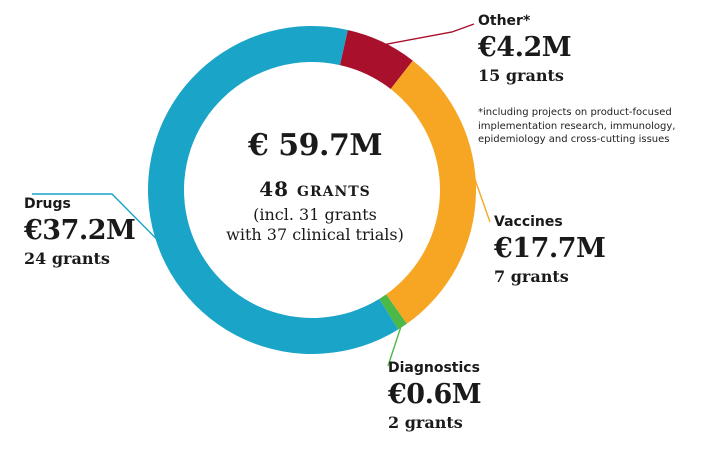  I want to click on slice-vaccines, so click(431, 192).